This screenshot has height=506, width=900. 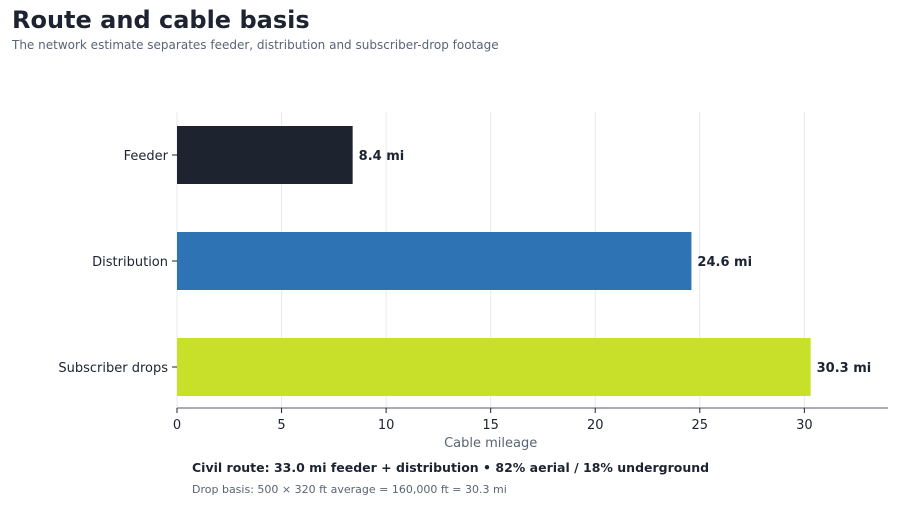 I want to click on x-tick-label: 15, so click(x=490, y=425).